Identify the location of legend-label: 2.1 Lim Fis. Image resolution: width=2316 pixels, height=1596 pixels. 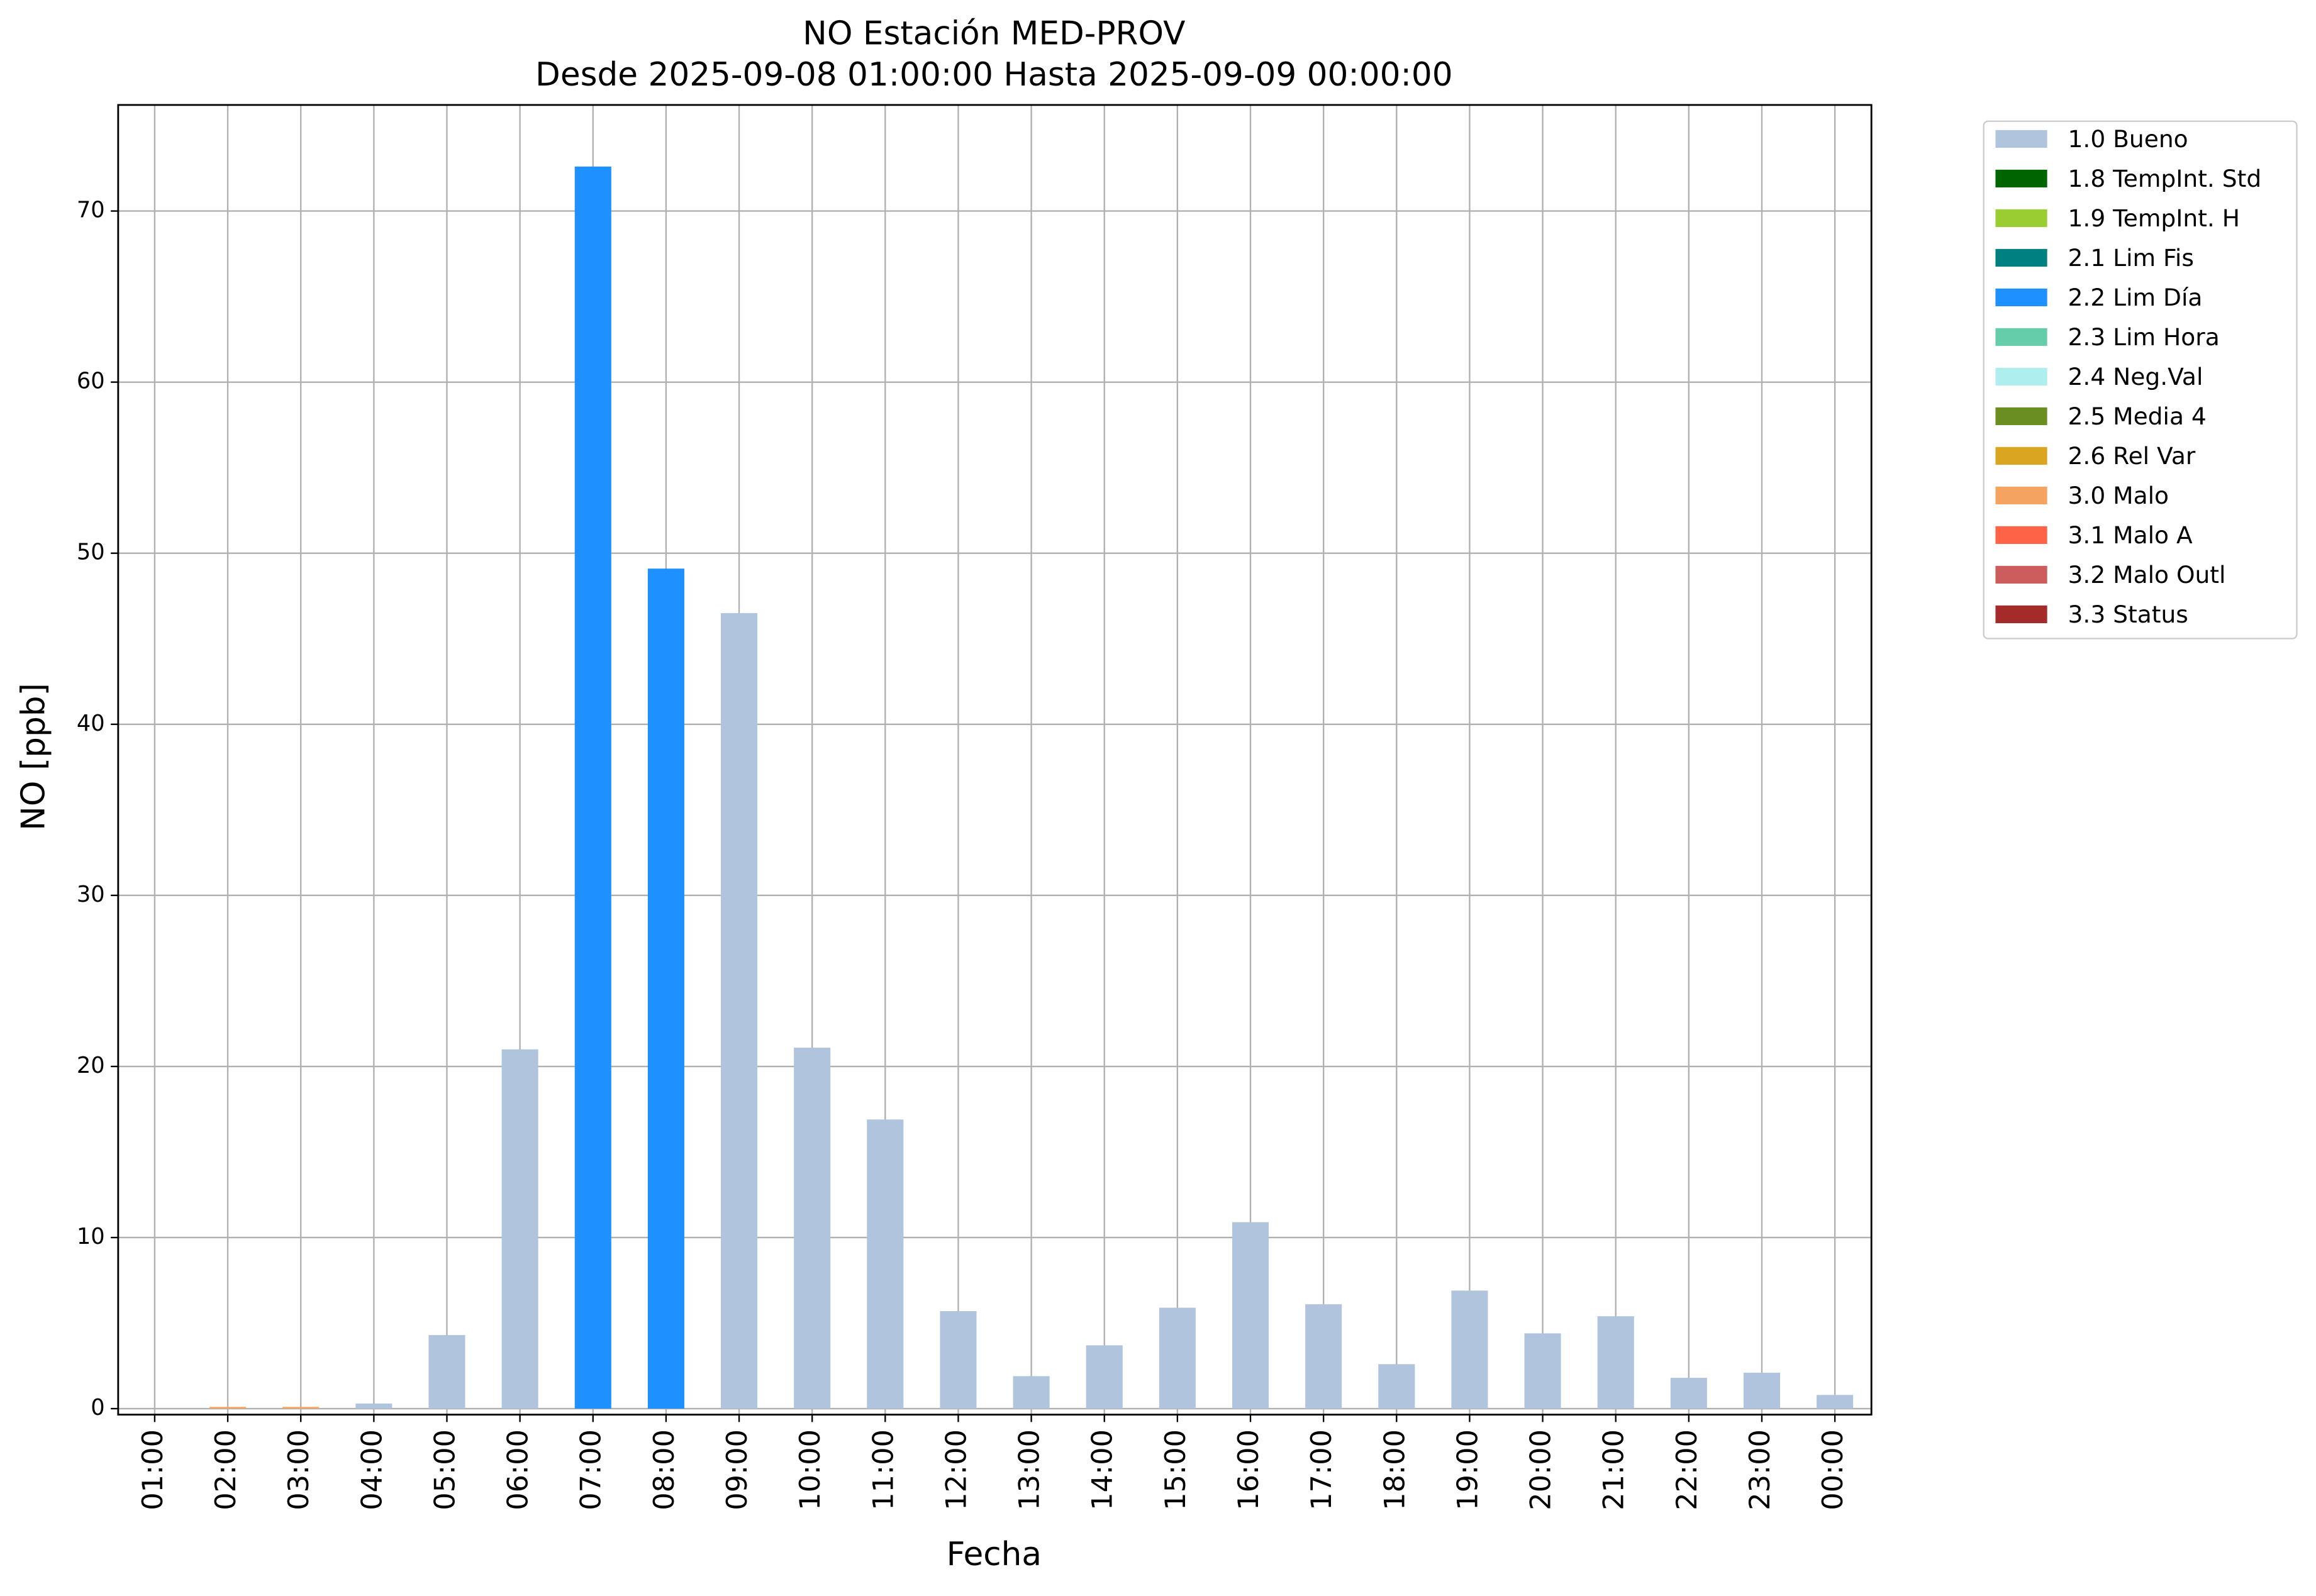
(2131, 258).